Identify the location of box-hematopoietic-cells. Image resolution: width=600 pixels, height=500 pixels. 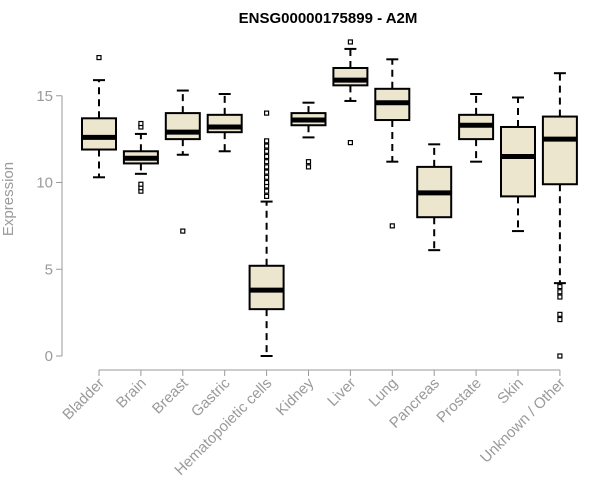
(266, 233).